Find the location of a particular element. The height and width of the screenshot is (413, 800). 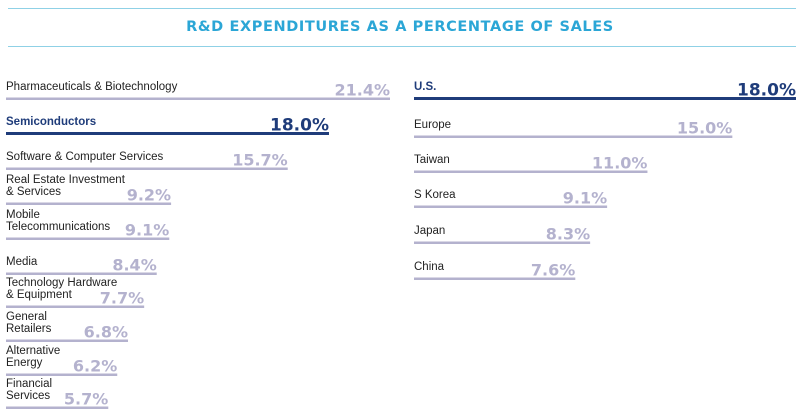

bar-technology-hardware-equipment is located at coordinates (75, 306).